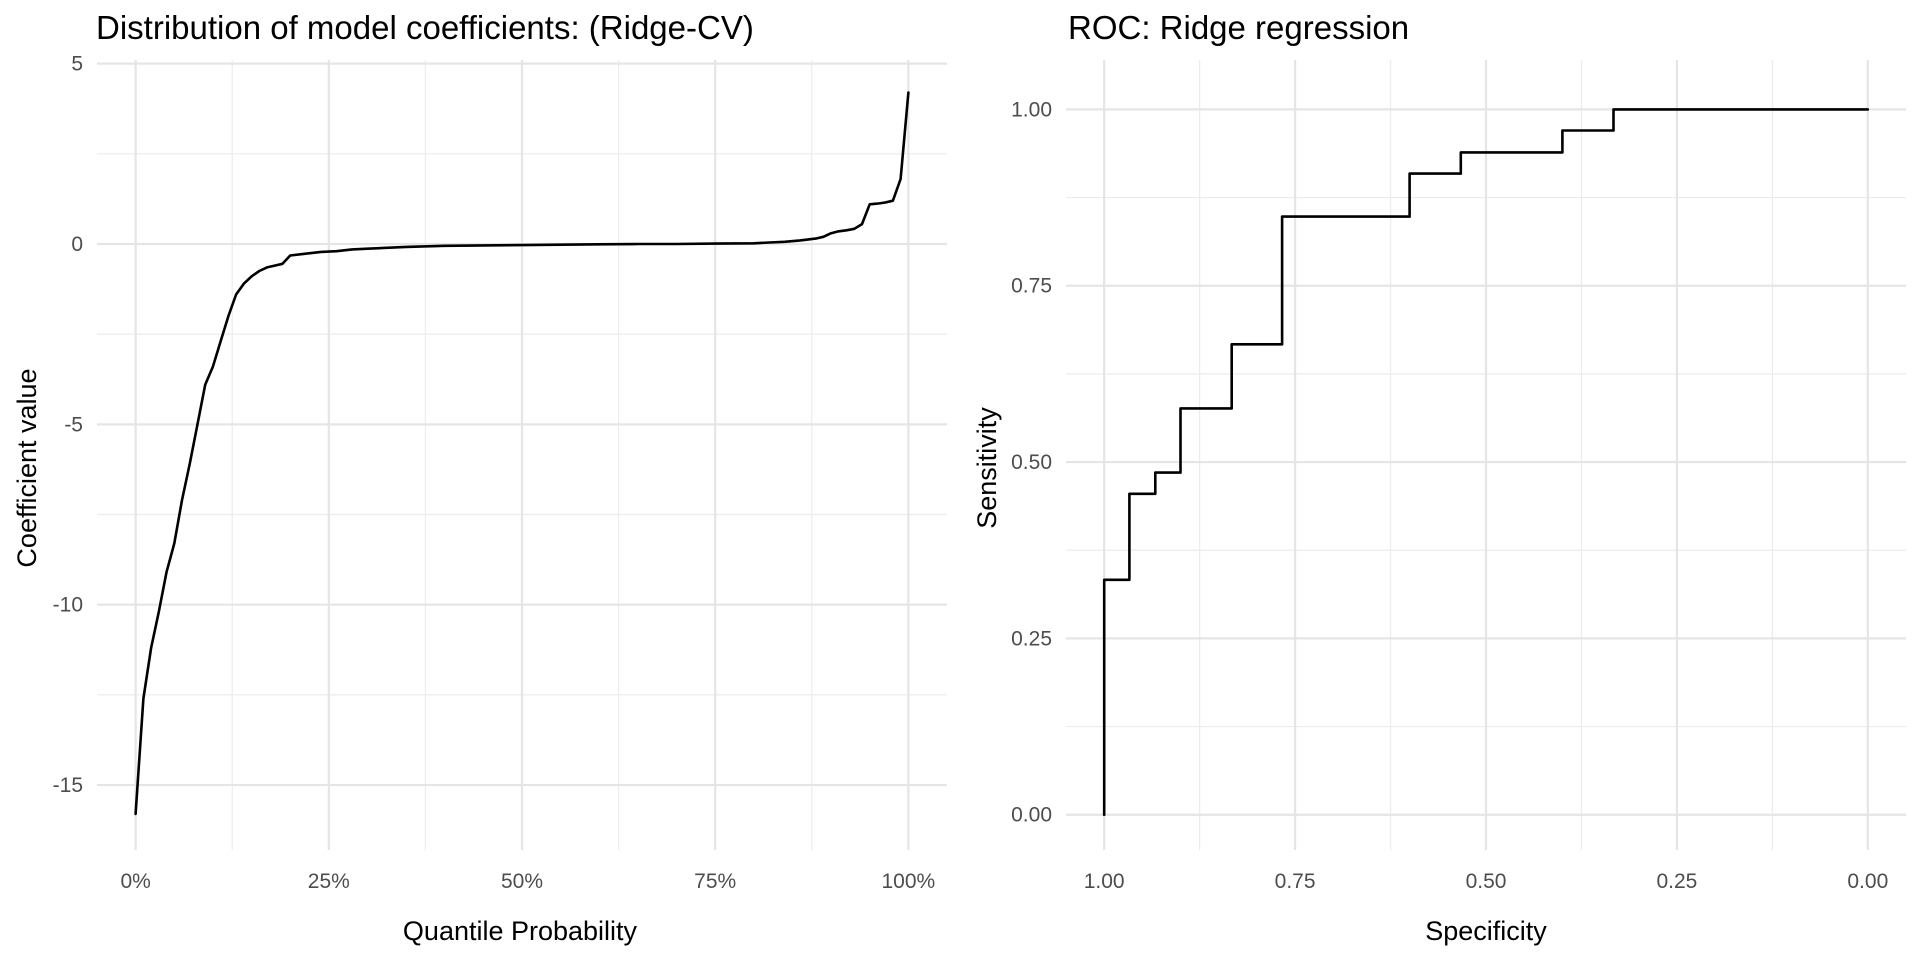  Describe the element at coordinates (27, 467) in the screenshot. I see `coefficient-y-axis-title: Coefficient value` at that location.